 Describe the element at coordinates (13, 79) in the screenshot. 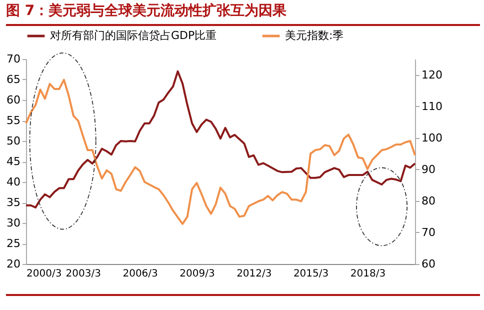

I see `y-tick-label: 65` at that location.